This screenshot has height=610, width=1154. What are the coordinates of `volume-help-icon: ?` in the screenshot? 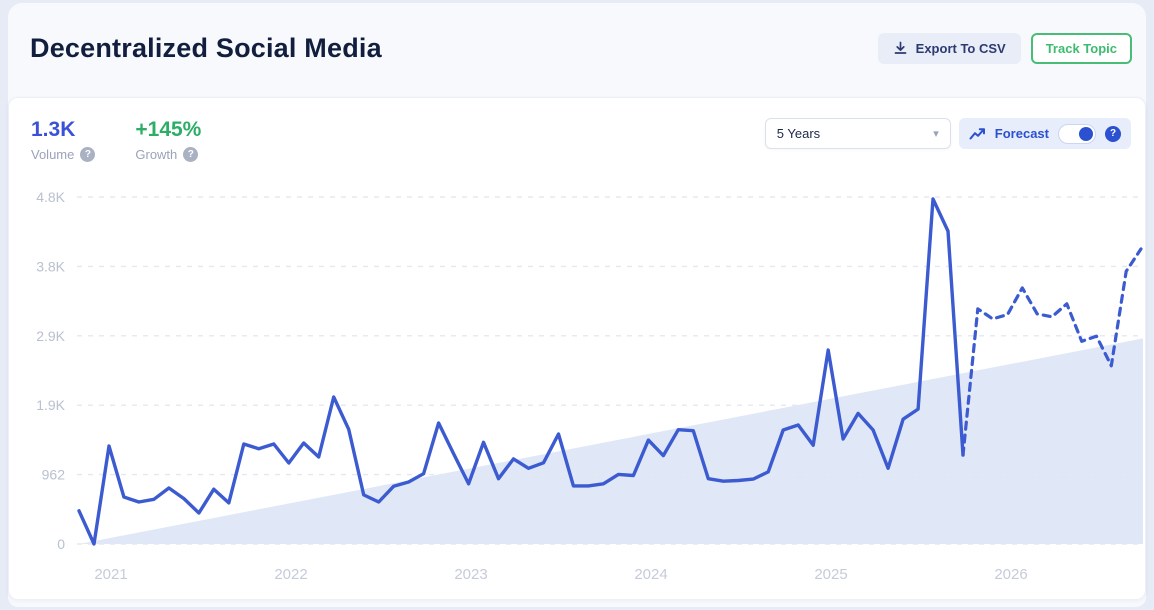 It's located at (88, 154).